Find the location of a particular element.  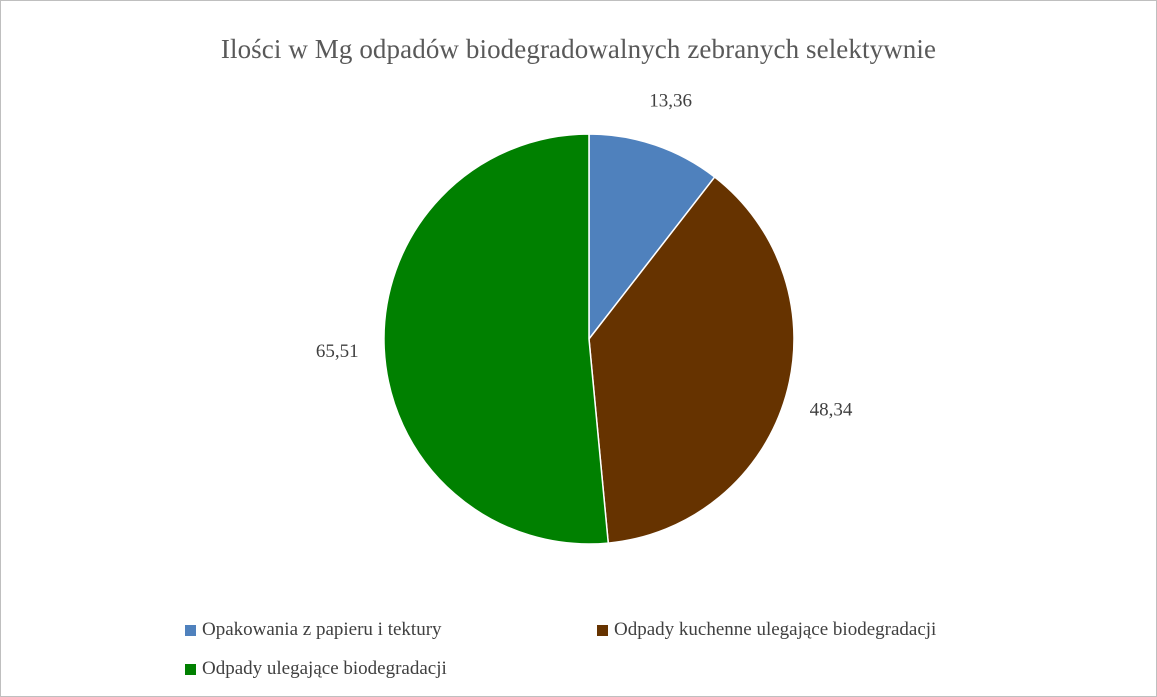

data-label-1: 48,34 is located at coordinates (831, 409).